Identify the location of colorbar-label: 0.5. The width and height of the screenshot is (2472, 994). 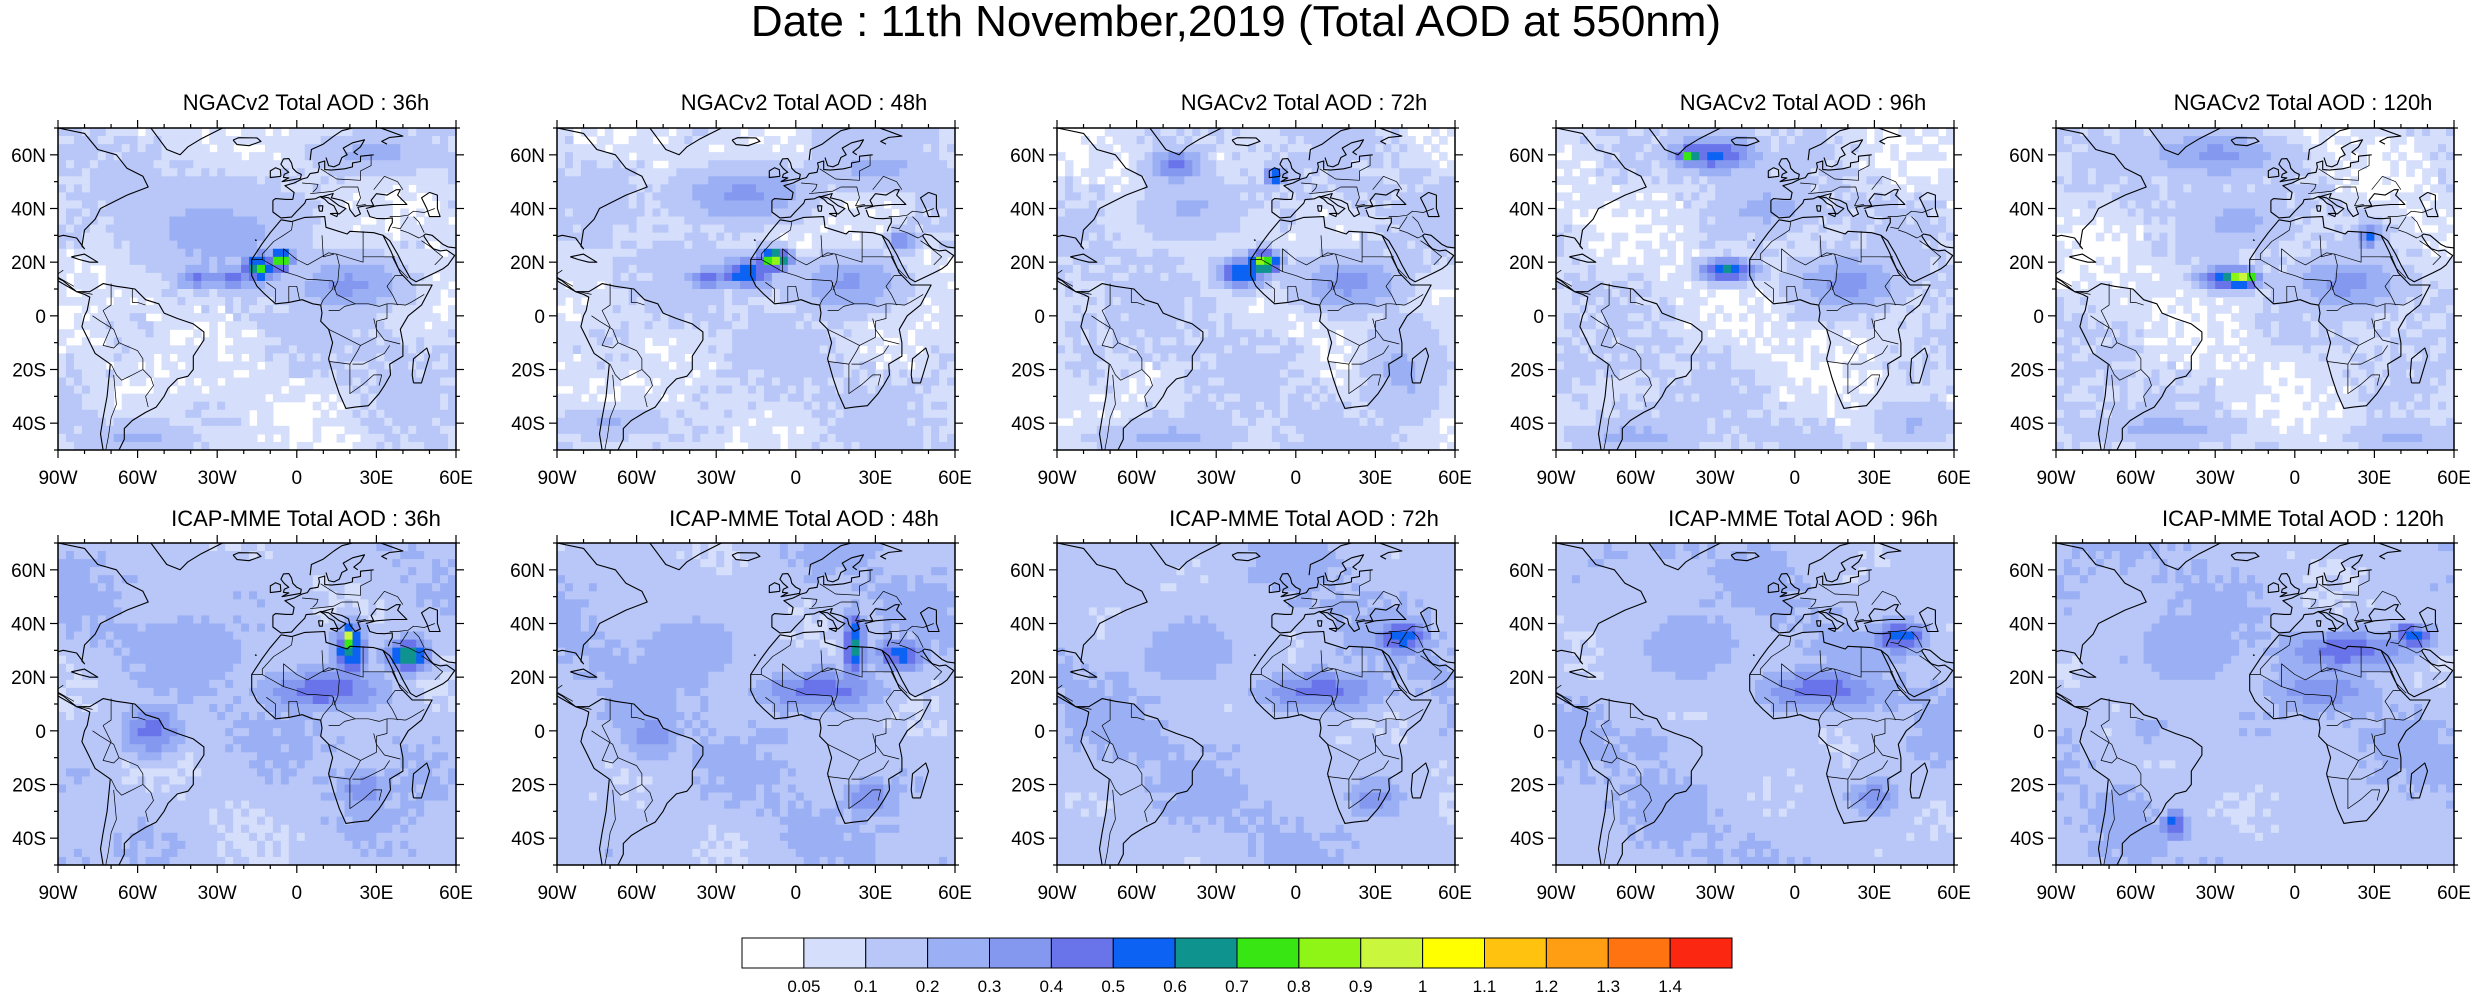
(1113, 985).